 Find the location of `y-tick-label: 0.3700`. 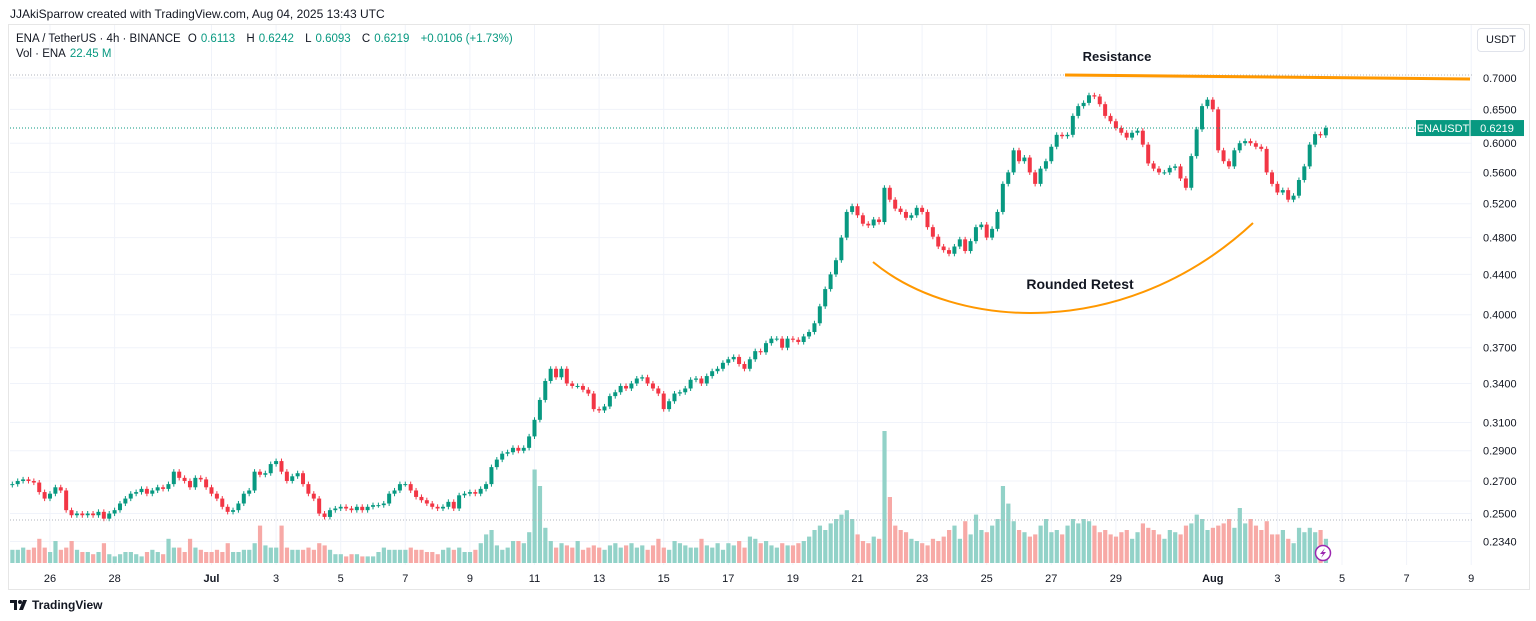

y-tick-label: 0.3700 is located at coordinates (1500, 349).